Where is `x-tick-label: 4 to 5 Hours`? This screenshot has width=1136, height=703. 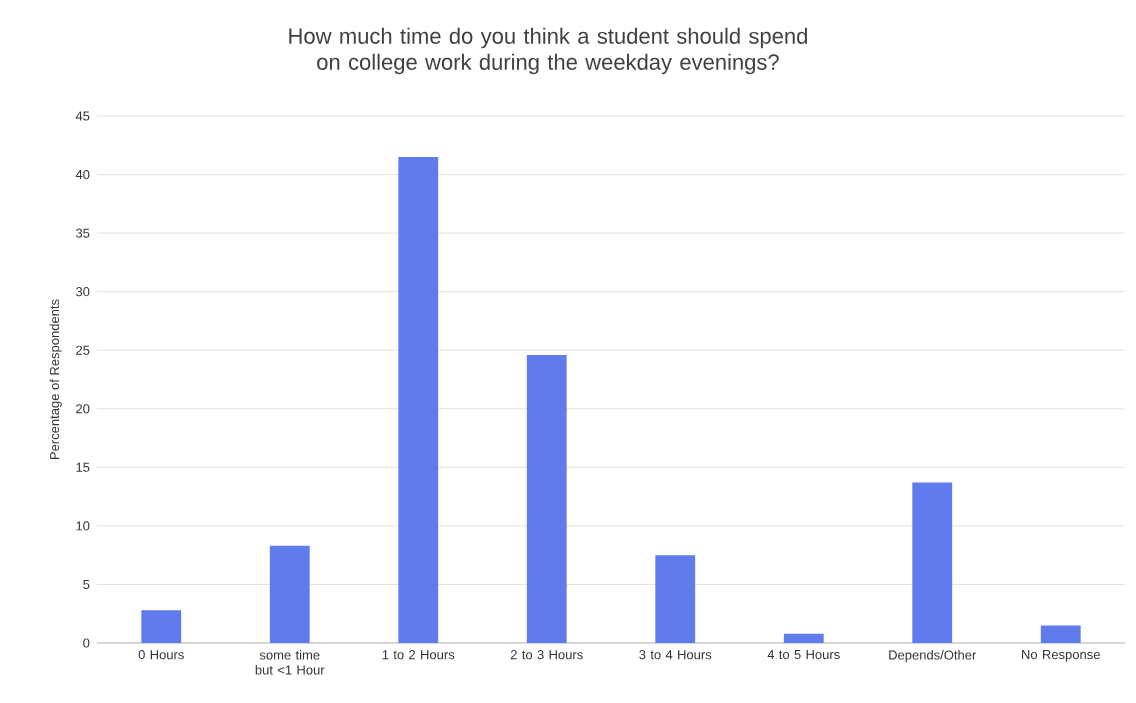
x-tick-label: 4 to 5 Hours is located at coordinates (803, 655).